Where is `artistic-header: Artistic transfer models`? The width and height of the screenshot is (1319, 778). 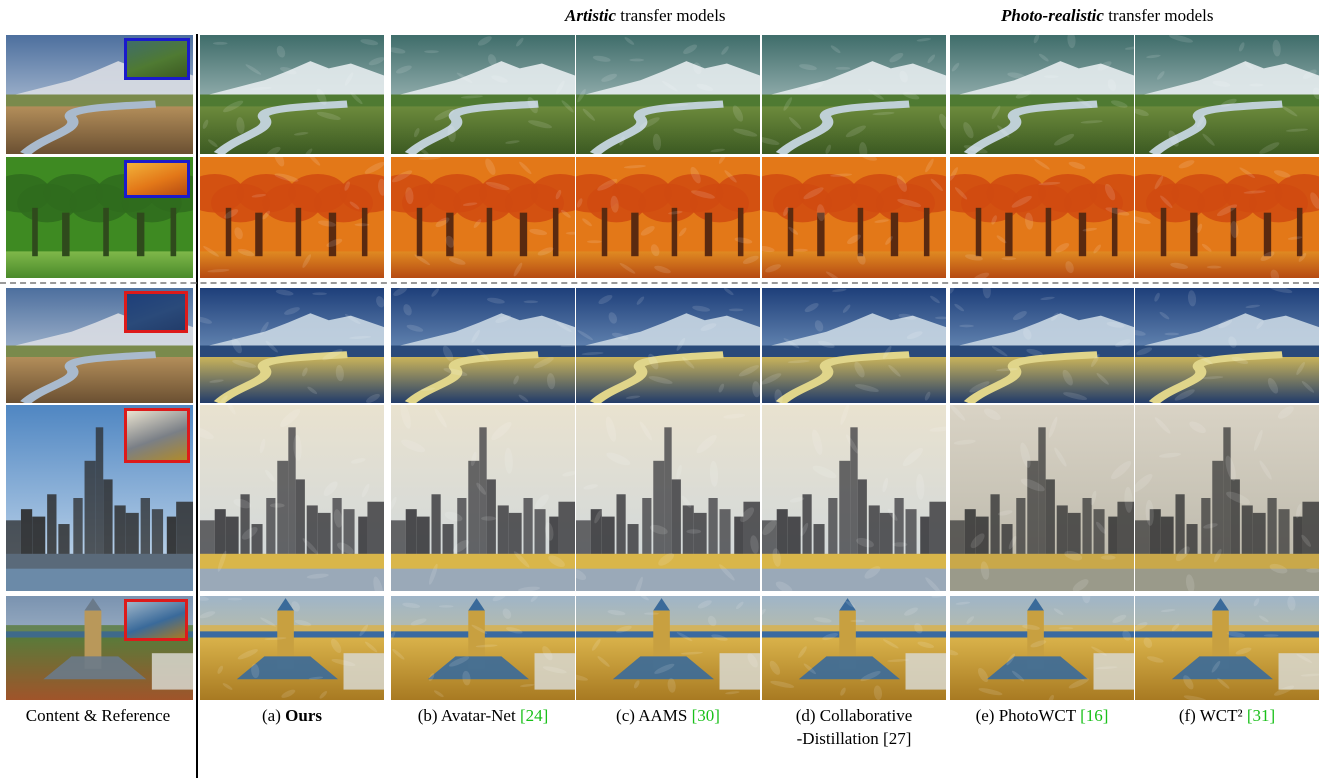 artistic-header: Artistic transfer models is located at coordinates (645, 16).